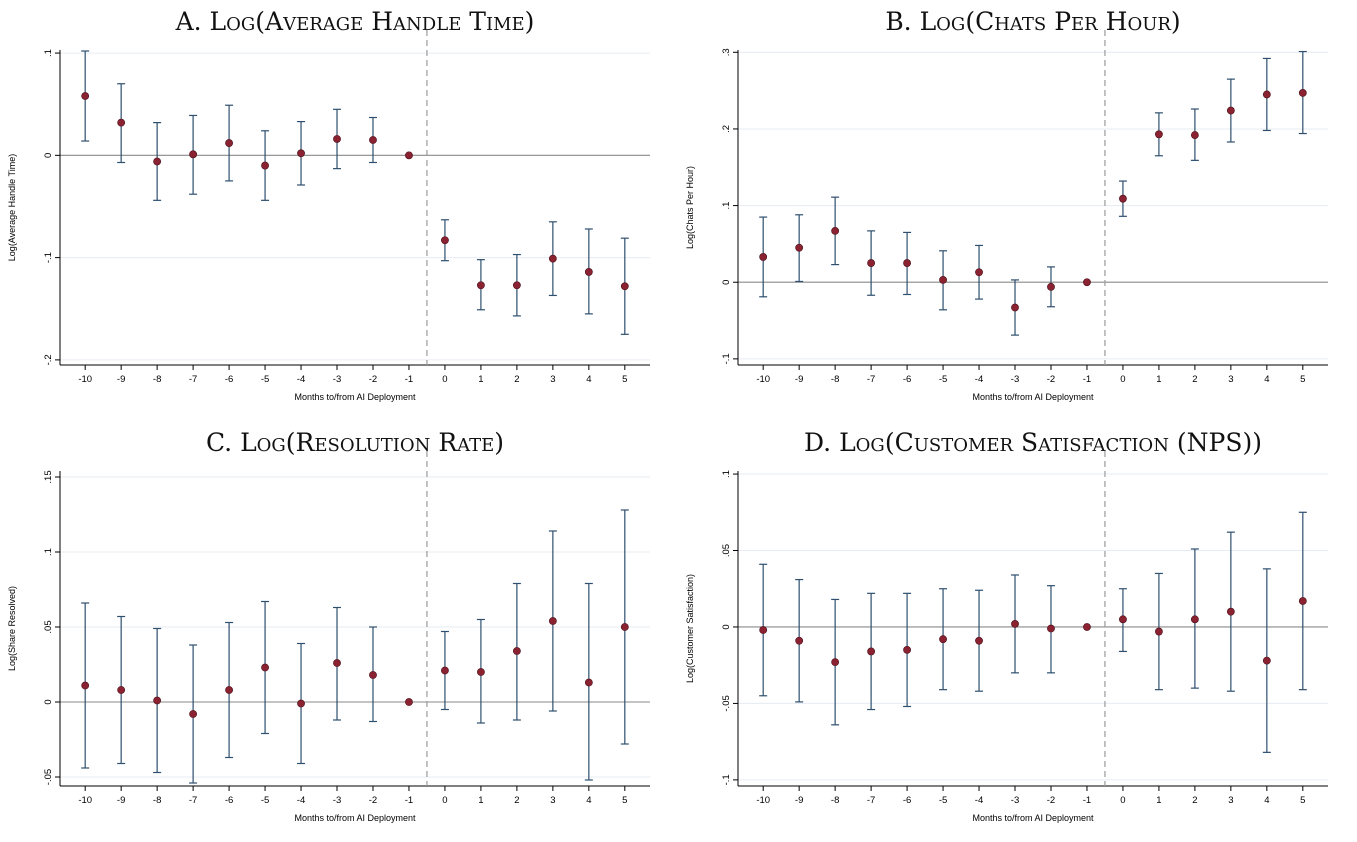  Describe the element at coordinates (355, 21) in the screenshot. I see `chart-title: A. Log(Average Handle Time)` at that location.